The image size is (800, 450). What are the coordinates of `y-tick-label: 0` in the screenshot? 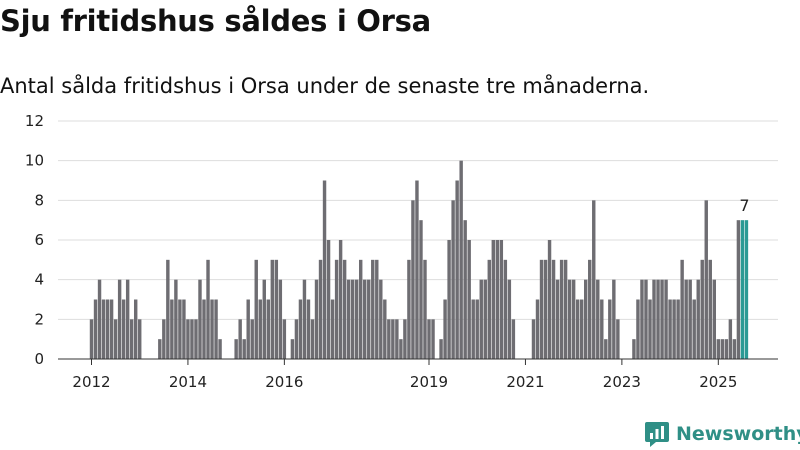 It's located at (39, 359).